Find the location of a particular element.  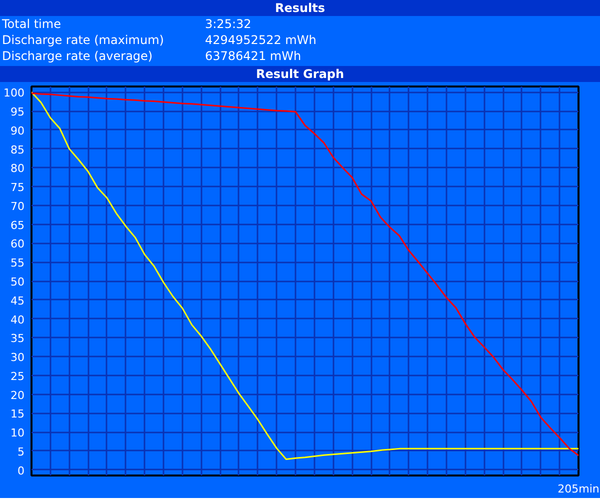

text: 3:25:32 is located at coordinates (228, 24).